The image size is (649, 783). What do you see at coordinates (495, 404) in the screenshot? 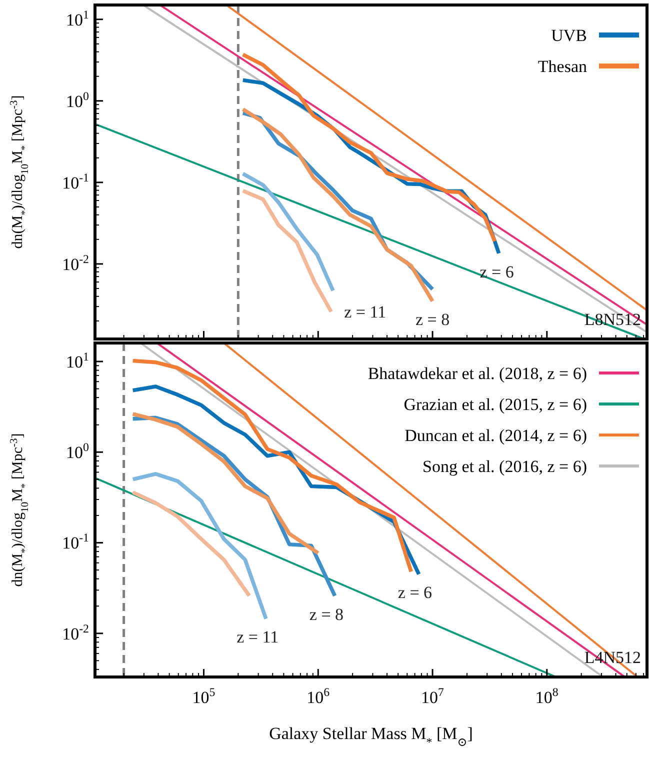
I see `legend-label: Grazian et al. (2015, z = 6)` at bounding box center [495, 404].